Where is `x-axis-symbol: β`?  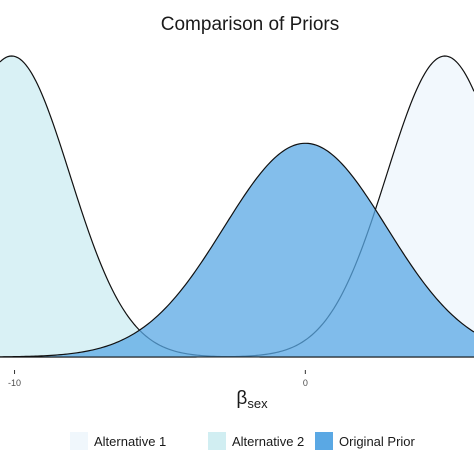
x-axis-symbol: β is located at coordinates (241, 398).